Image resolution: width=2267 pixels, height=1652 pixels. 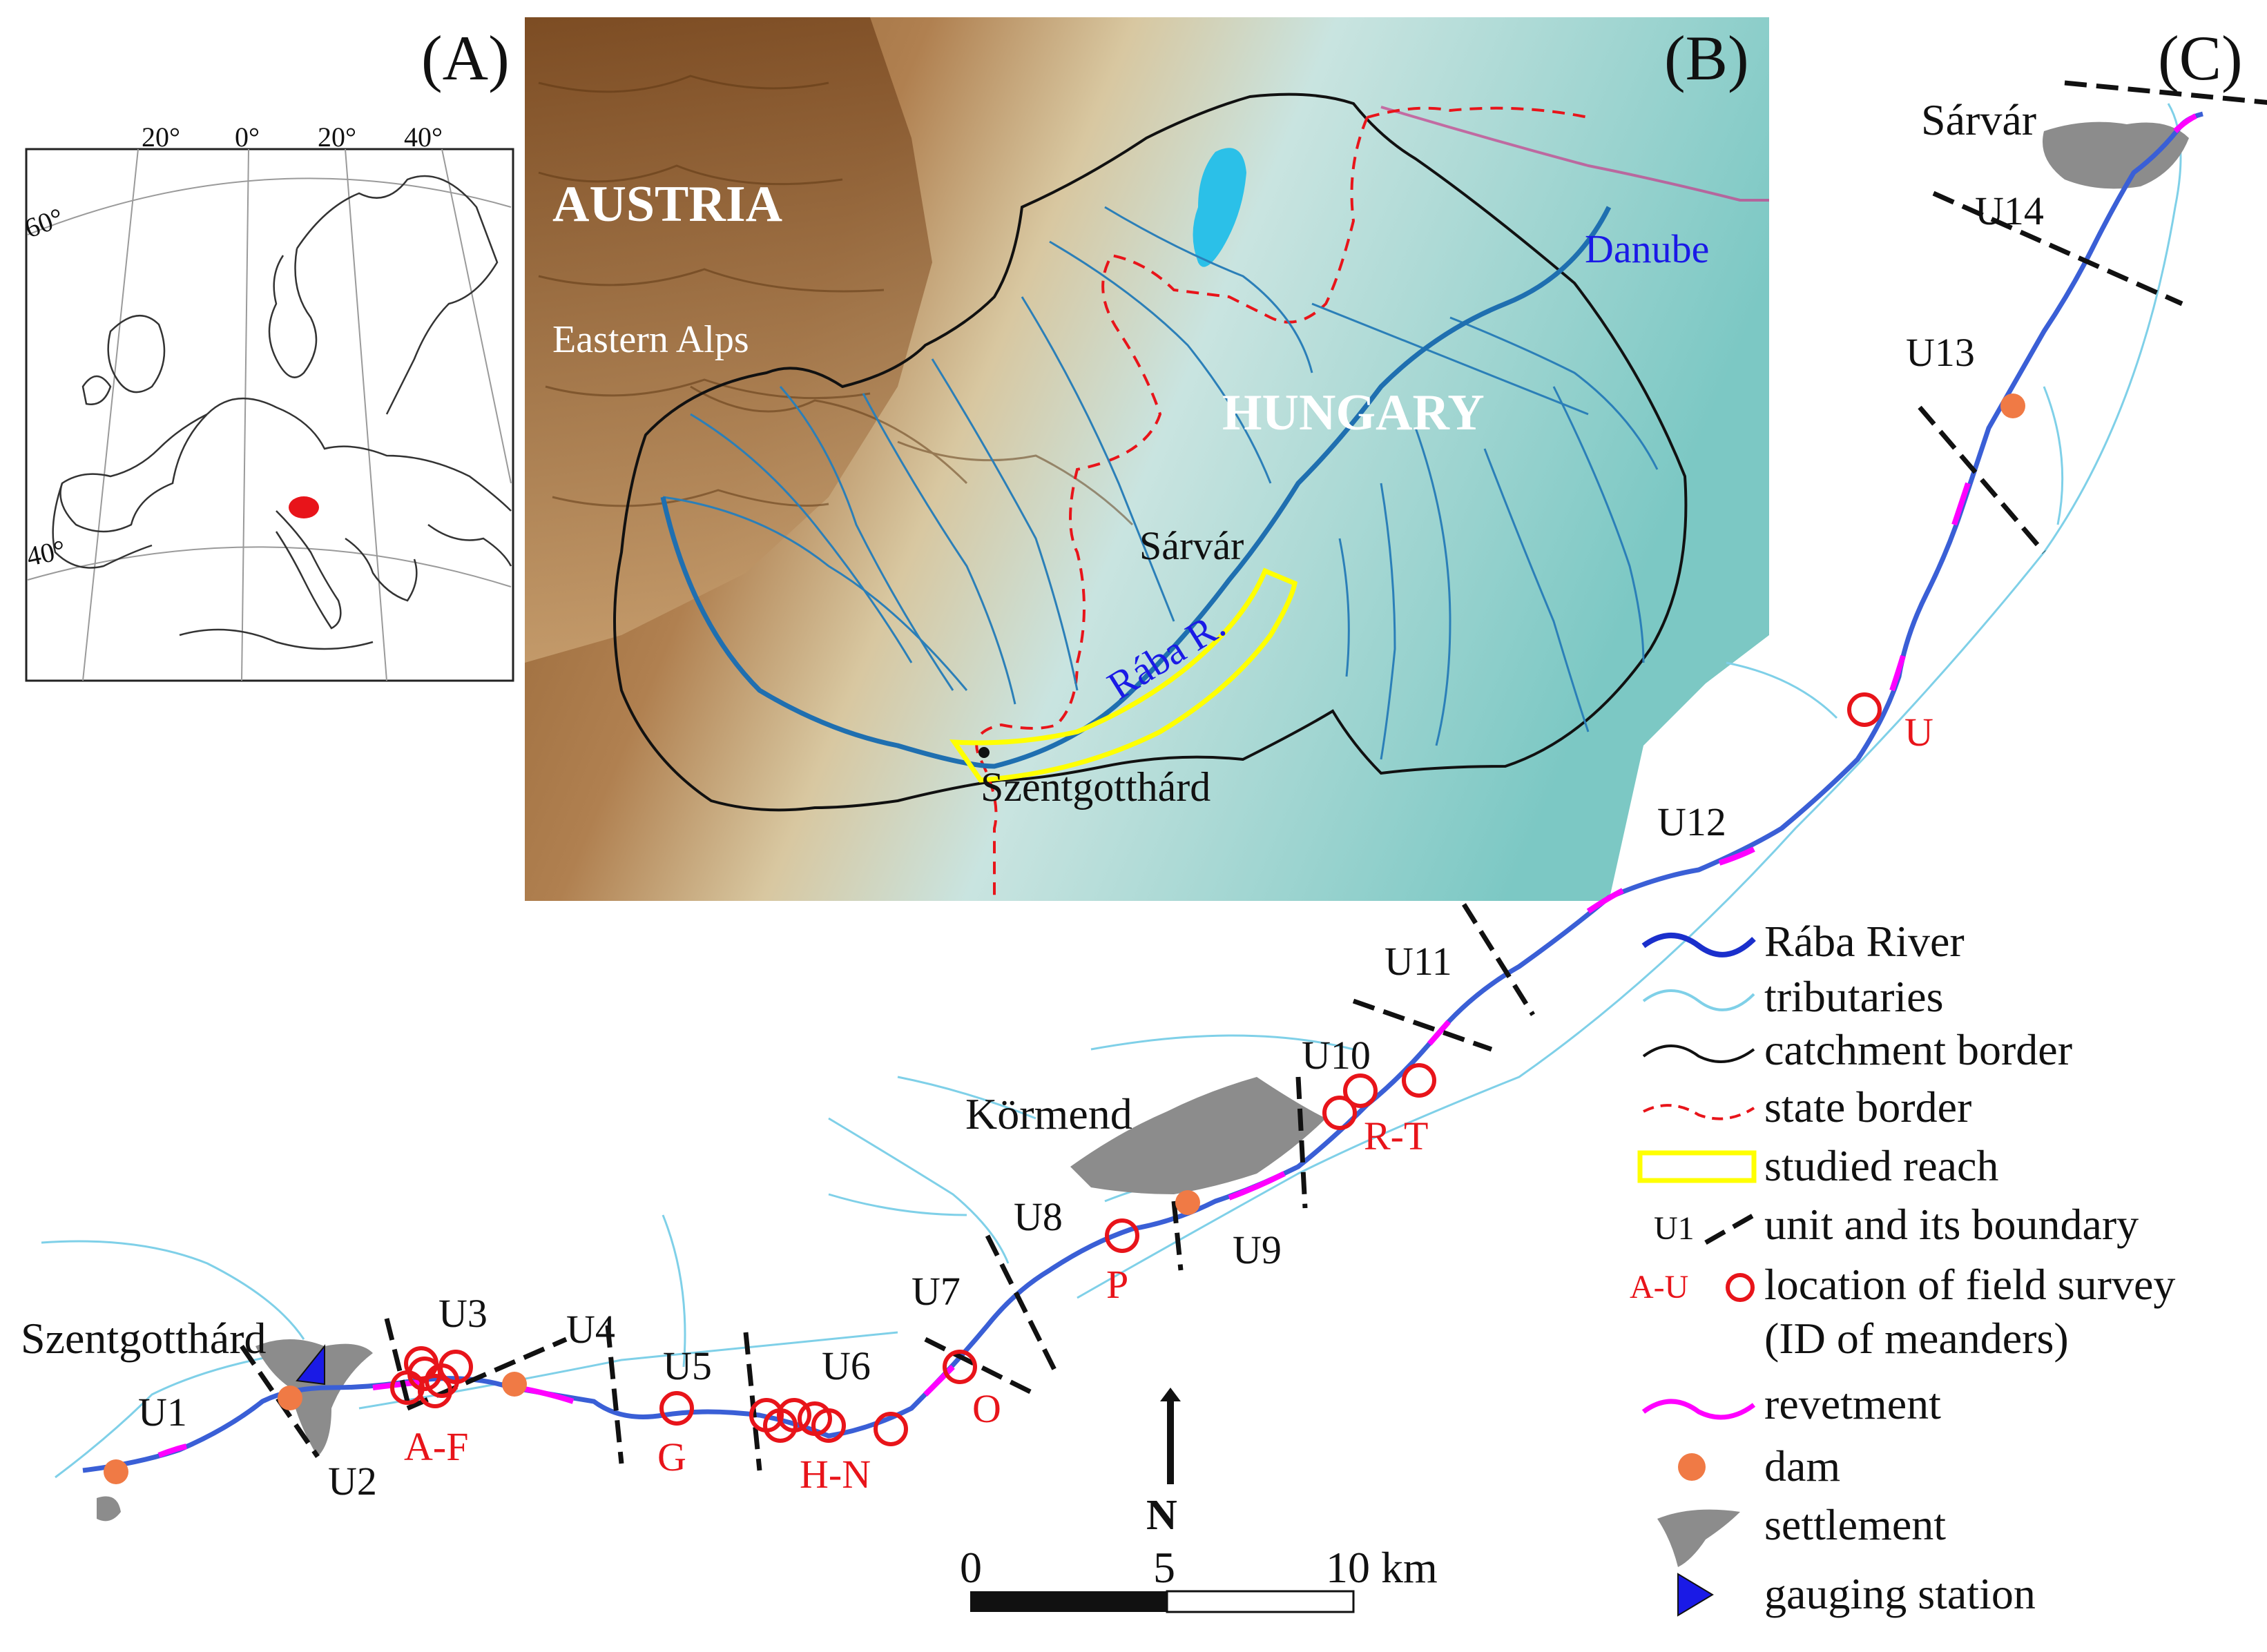 I want to click on scale-label-10km: 10 km, so click(x=1382, y=1567).